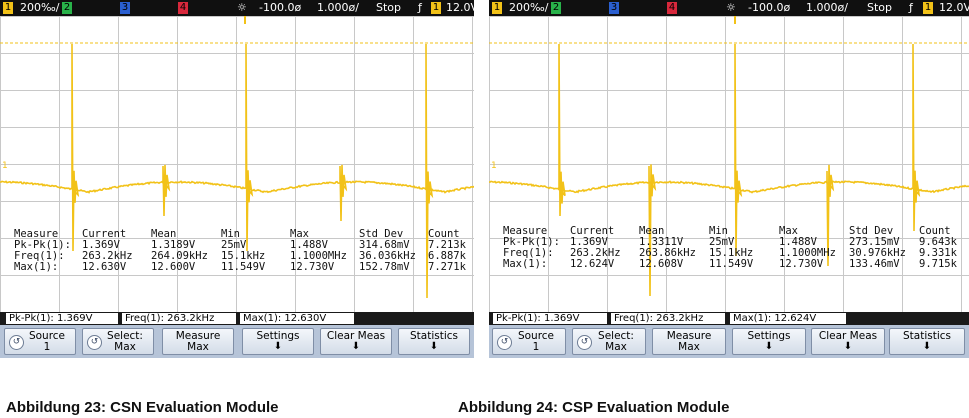 The image size is (969, 418). What do you see at coordinates (594, 407) in the screenshot?
I see `figure-caption-csp: Abbildung 24: CSP Evaluation Module` at bounding box center [594, 407].